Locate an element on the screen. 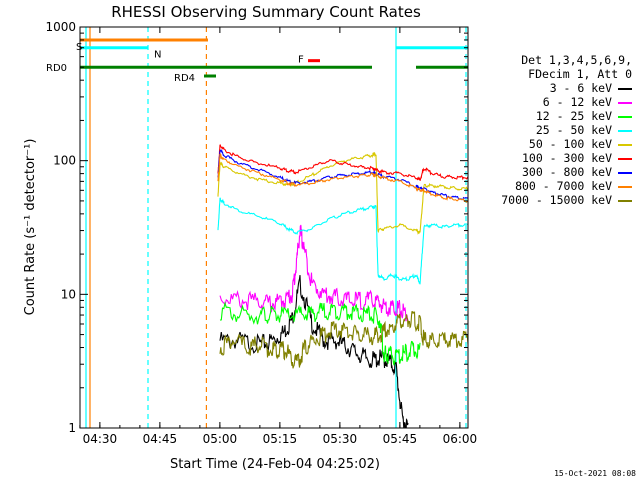 The image size is (640, 480). x-tick-label: 05:15 is located at coordinates (280, 439).